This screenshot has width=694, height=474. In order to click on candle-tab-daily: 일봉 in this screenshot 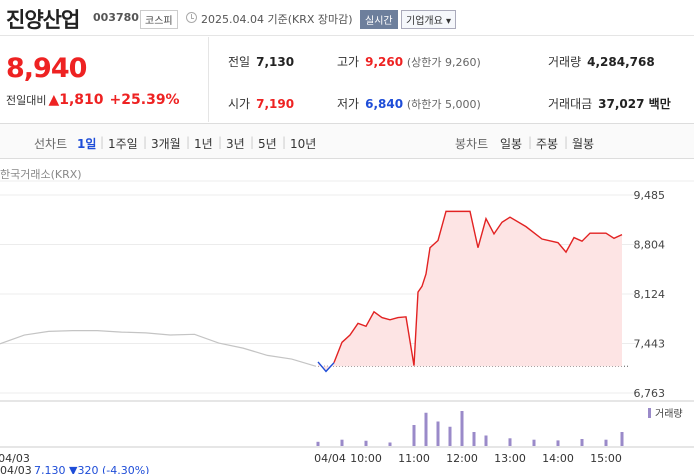, I will do `click(511, 144)`.